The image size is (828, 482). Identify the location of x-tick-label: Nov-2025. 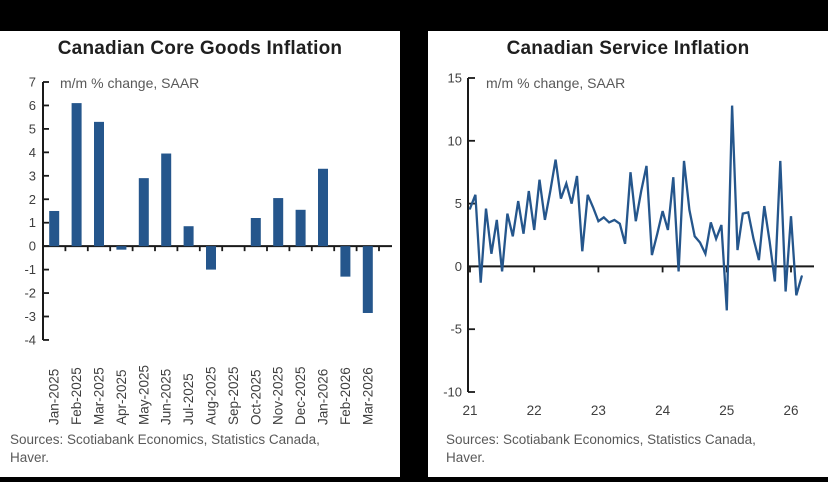
(278, 395).